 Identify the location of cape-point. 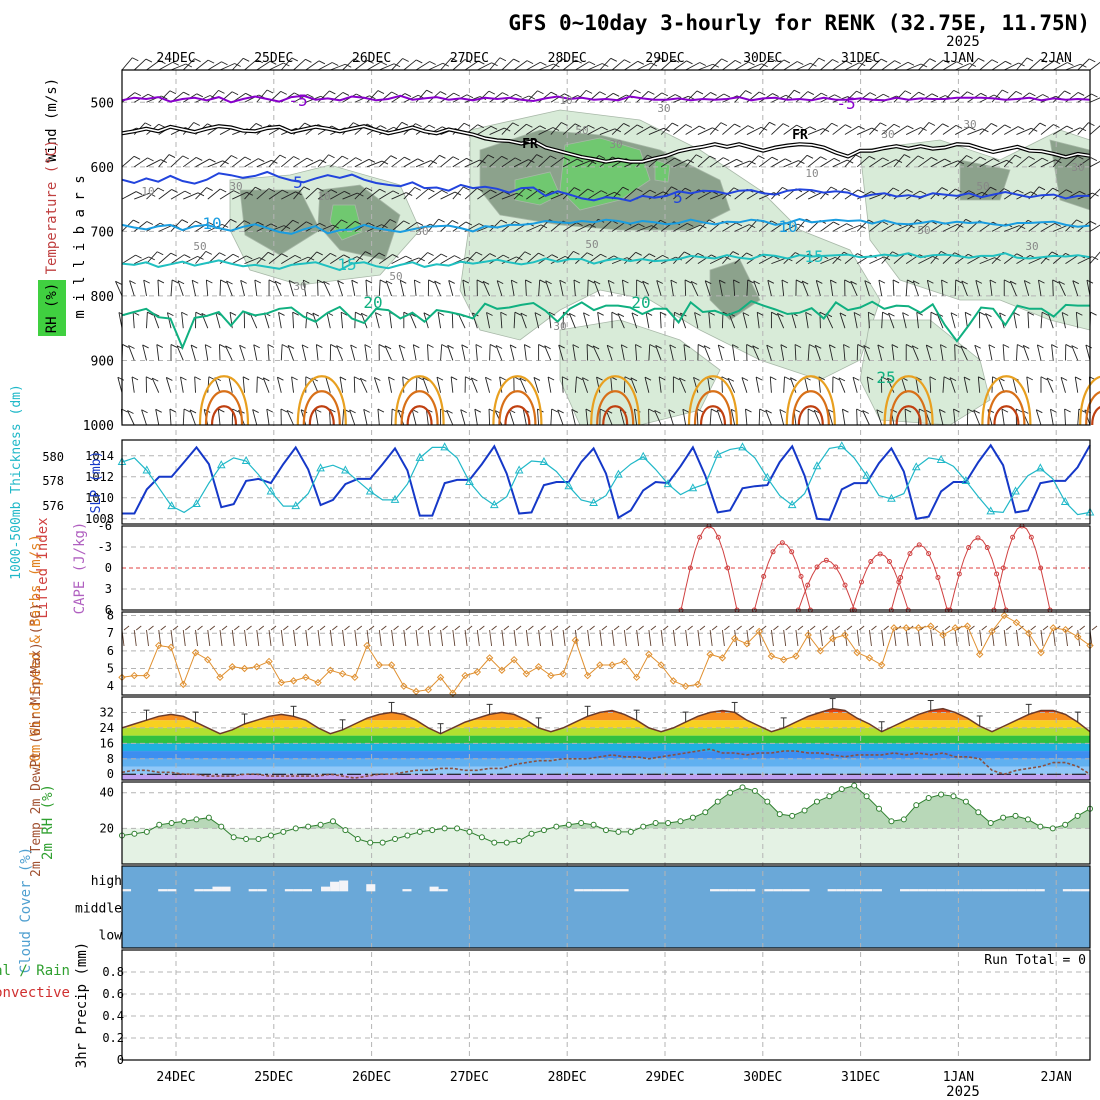
(690, 568).